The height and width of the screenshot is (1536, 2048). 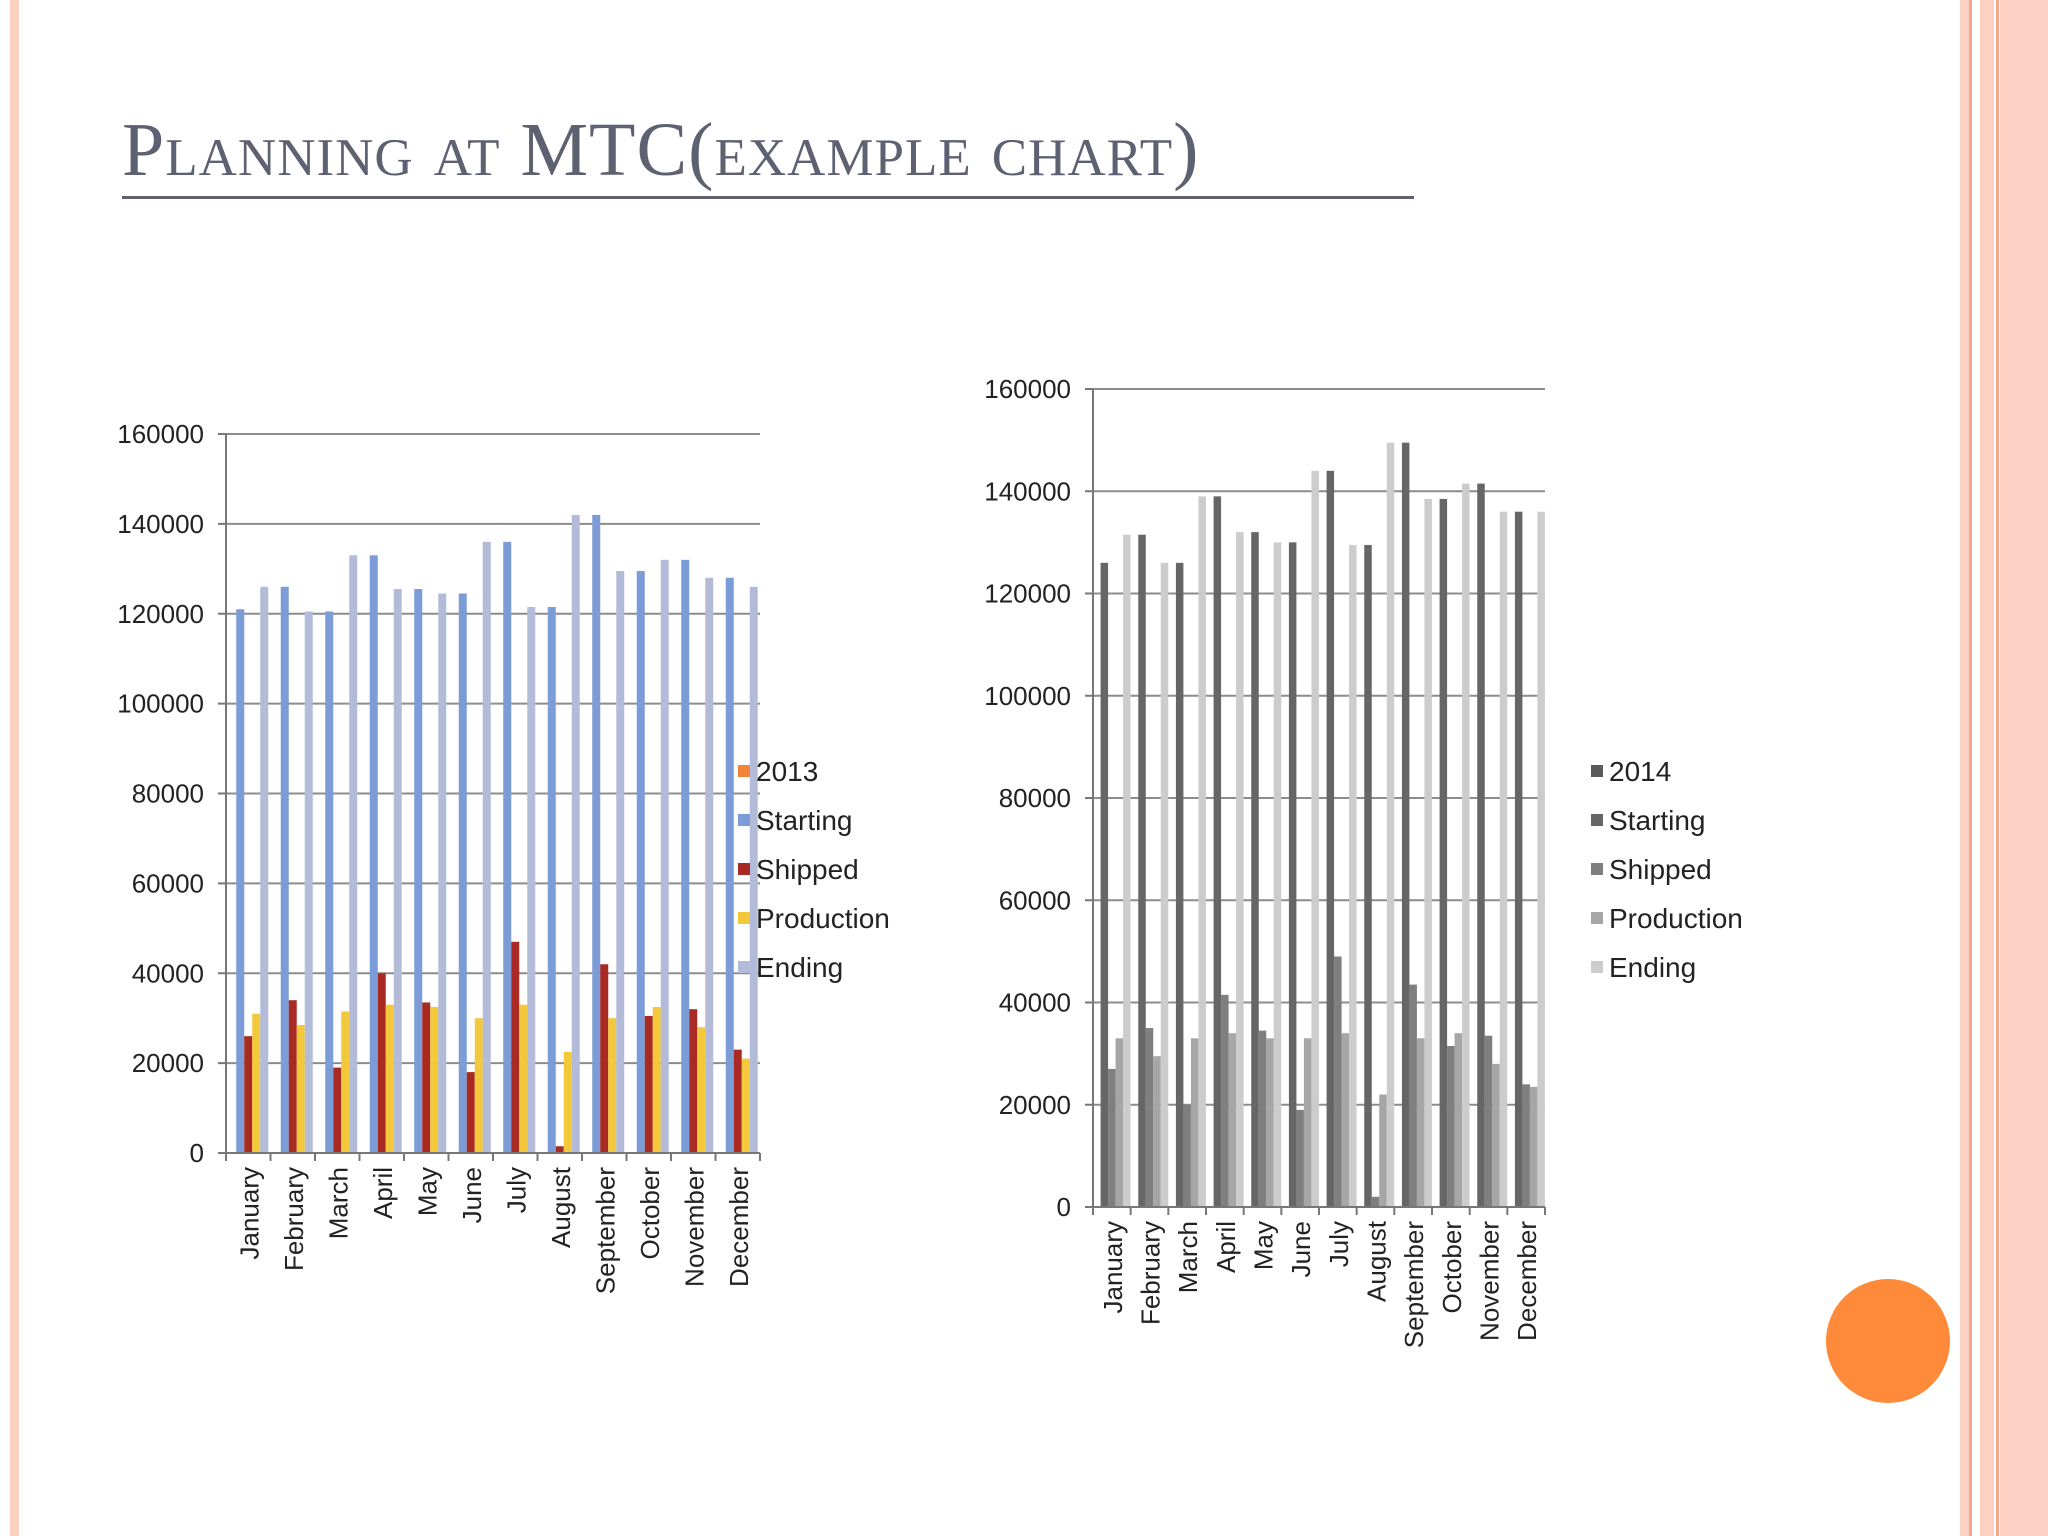 What do you see at coordinates (14, 768) in the screenshot?
I see `left-border-stripe` at bounding box center [14, 768].